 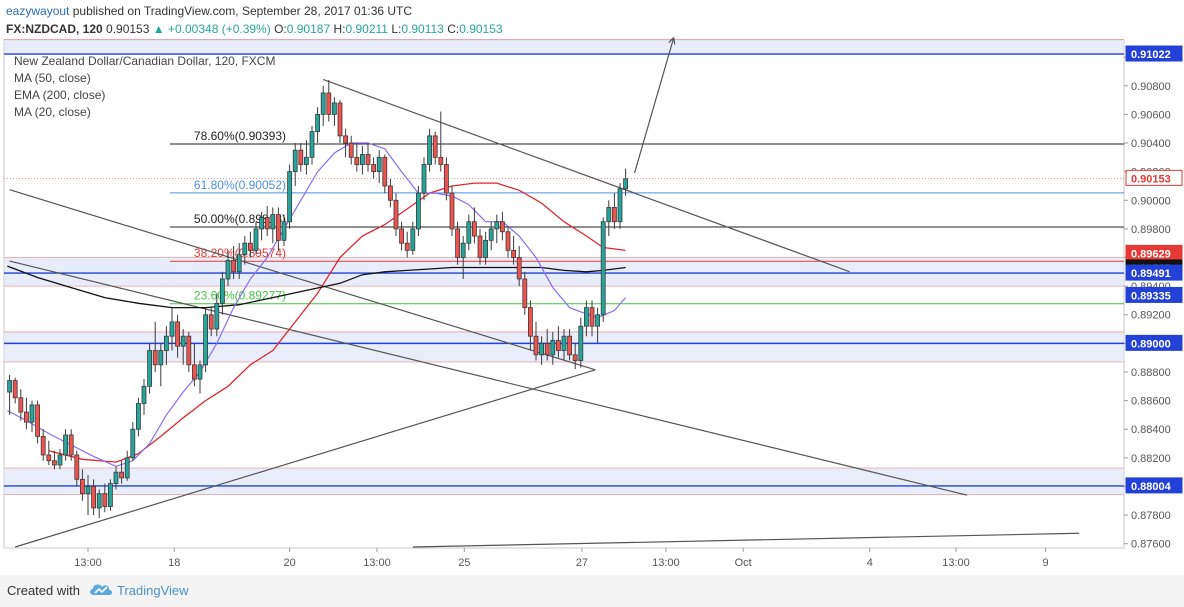 What do you see at coordinates (308, 29) in the screenshot?
I see `open-value: 0.90187` at bounding box center [308, 29].